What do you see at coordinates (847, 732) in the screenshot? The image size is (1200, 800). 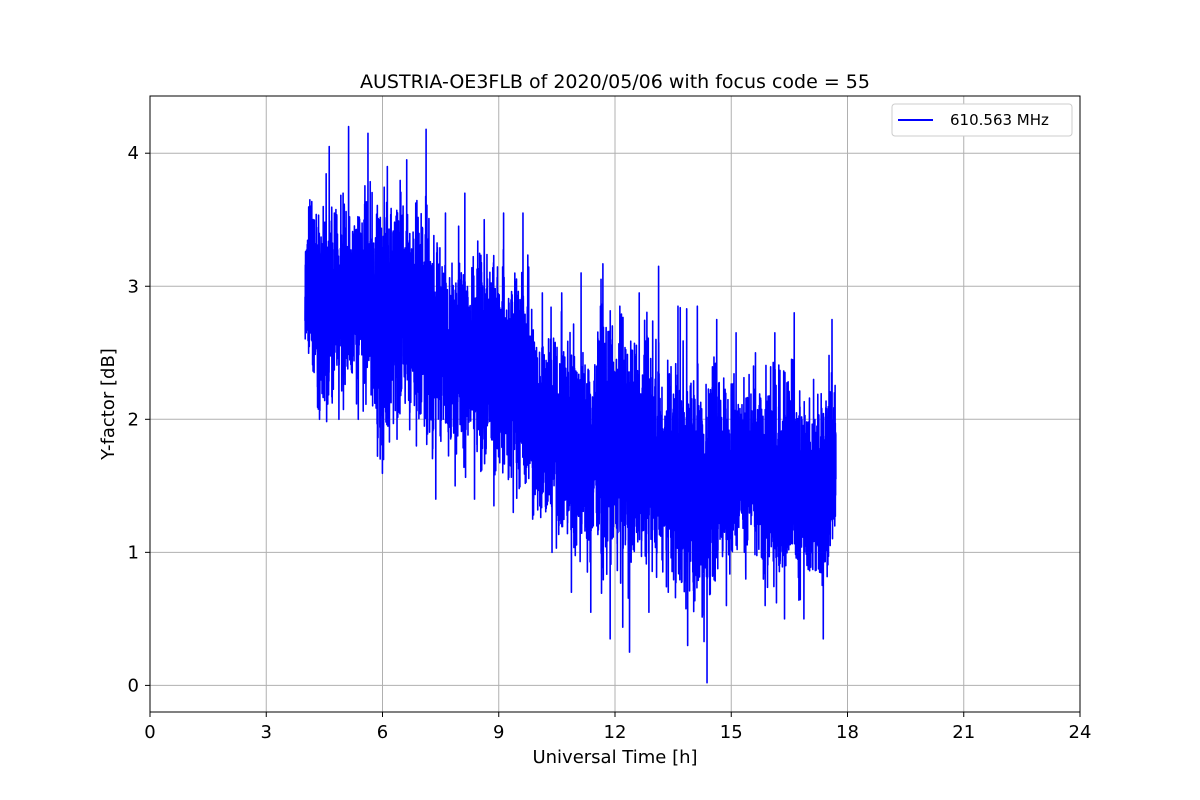 I see `x-tick-label: 18` at bounding box center [847, 732].